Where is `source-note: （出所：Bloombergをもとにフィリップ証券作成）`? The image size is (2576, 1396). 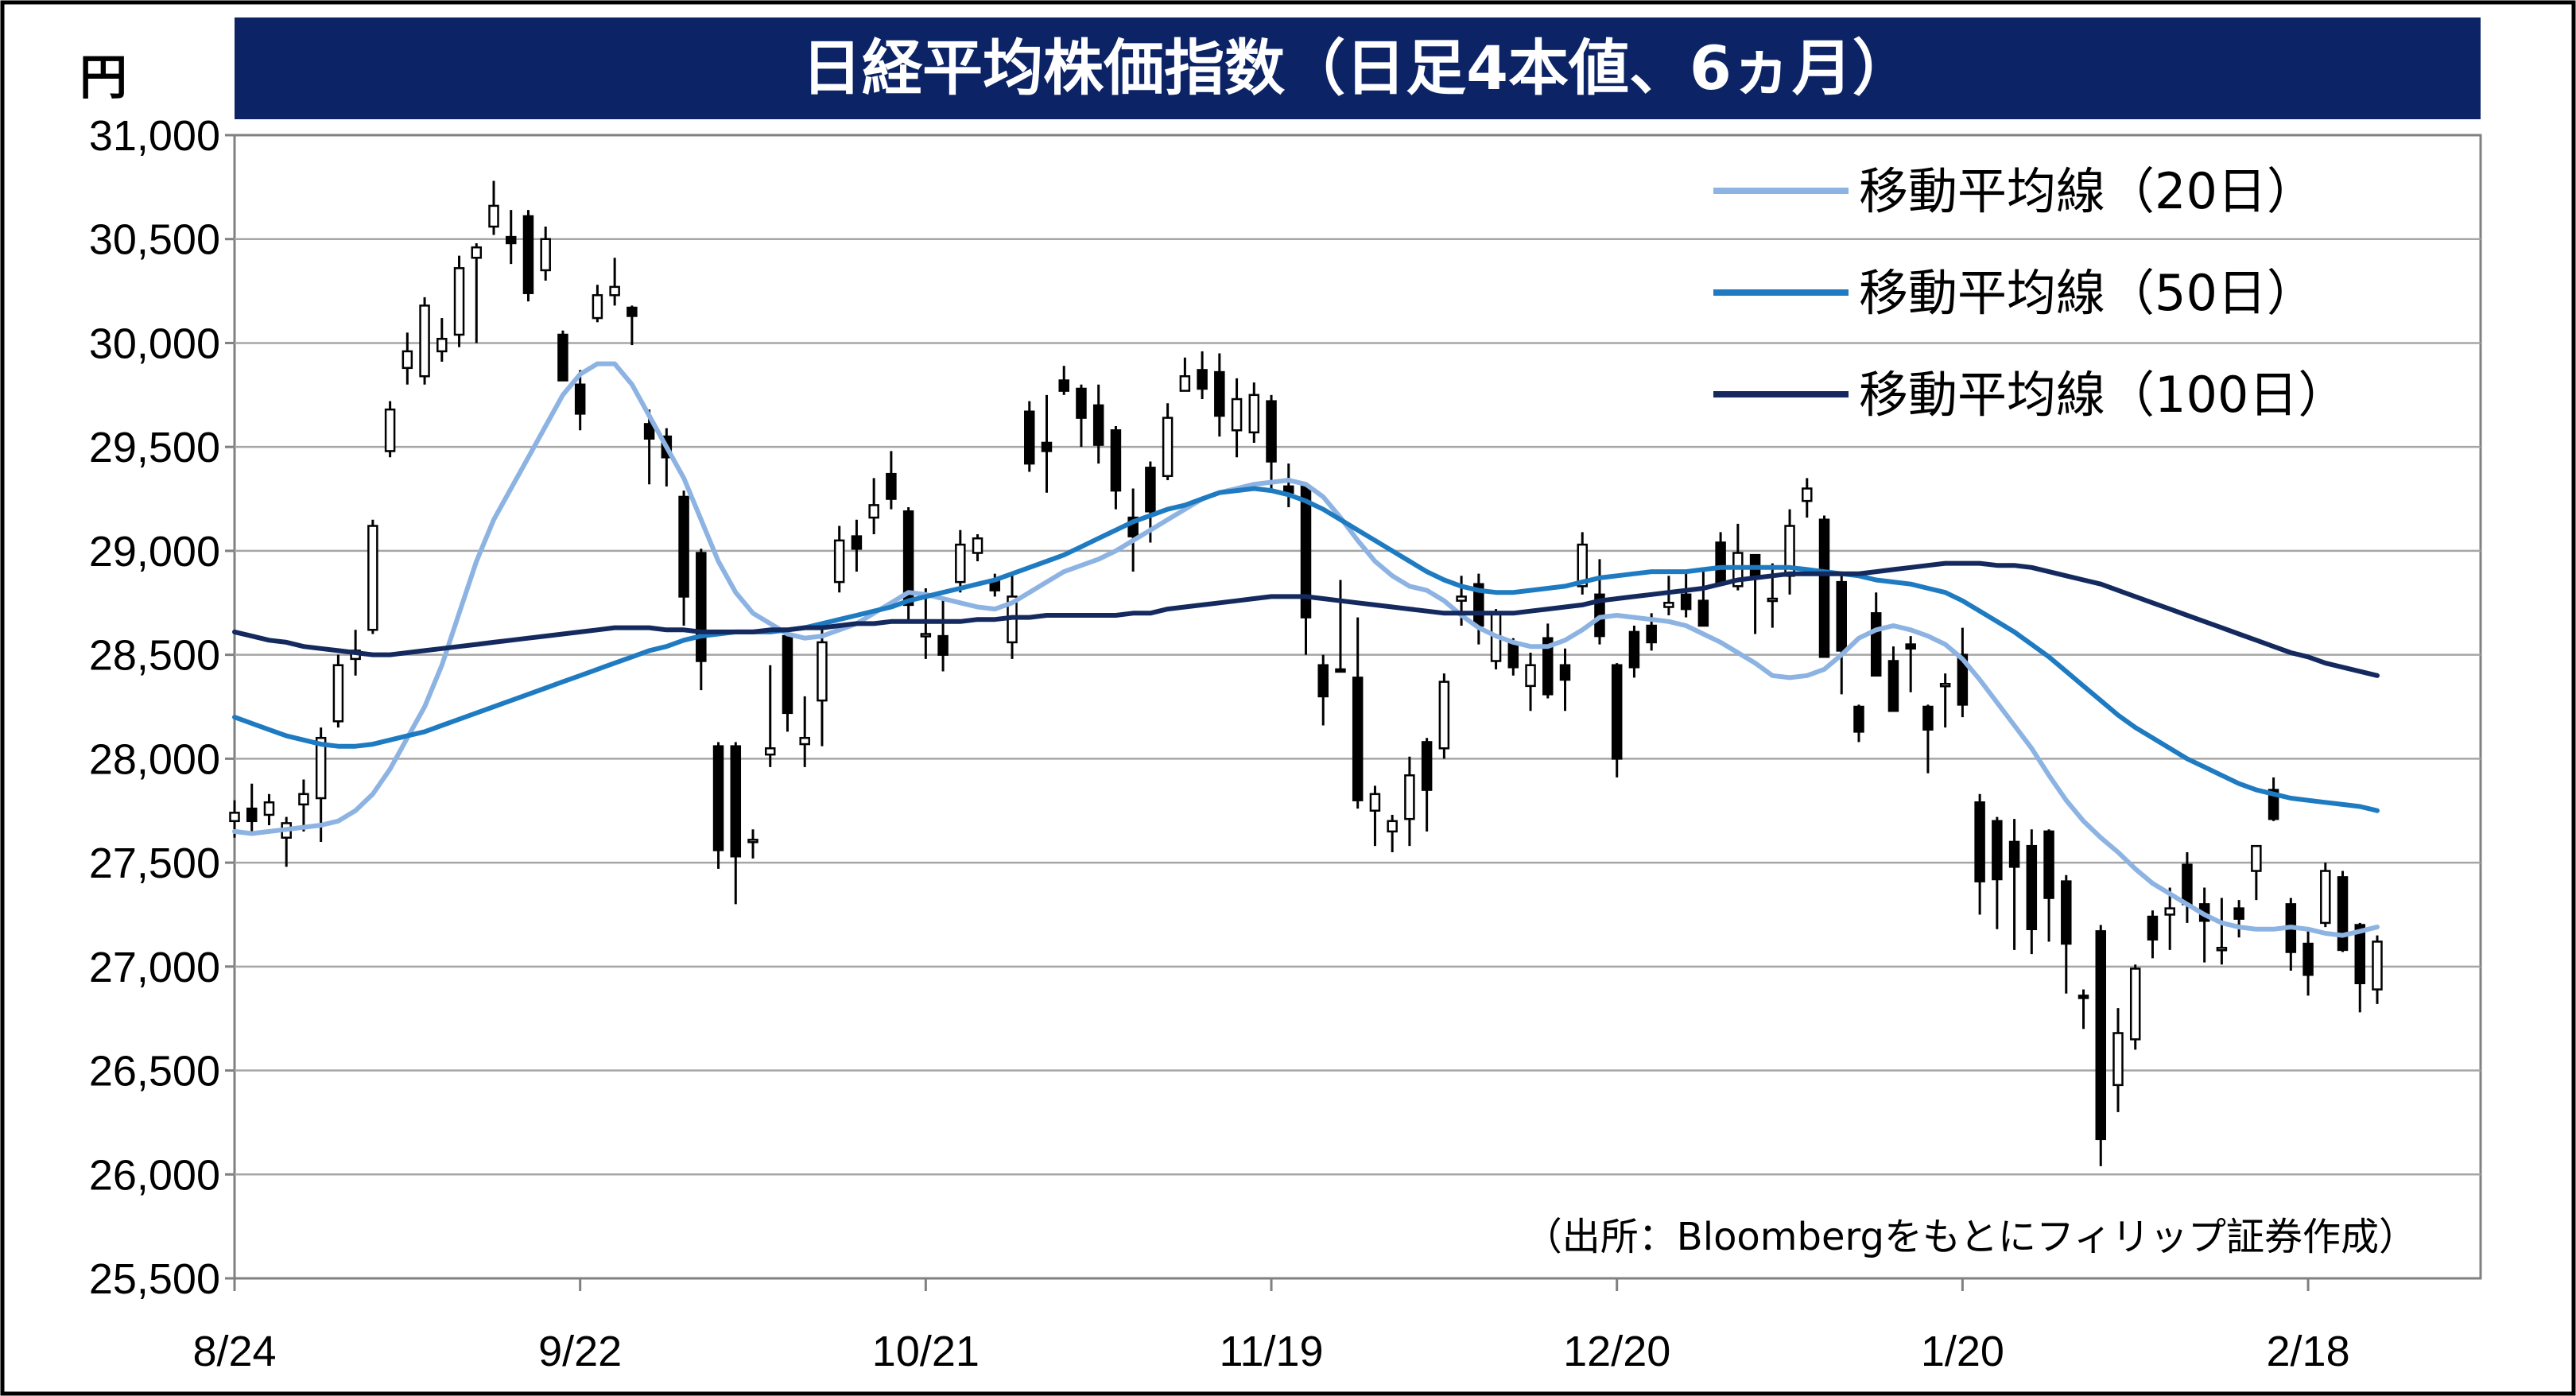 source-note: （出所：Bloombergをもとにフィリップ証券作成） is located at coordinates (1971, 1237).